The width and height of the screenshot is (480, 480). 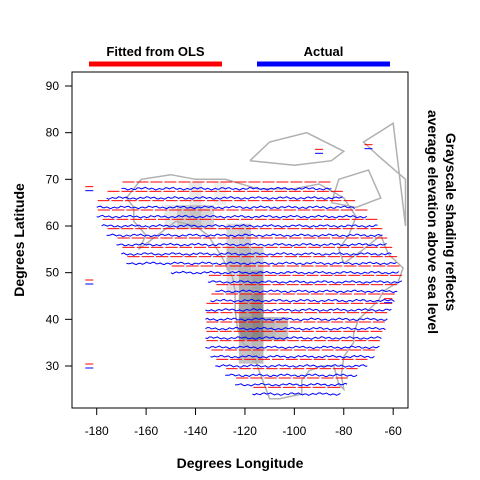 I want to click on x-tick-label: -120, so click(x=245, y=431).